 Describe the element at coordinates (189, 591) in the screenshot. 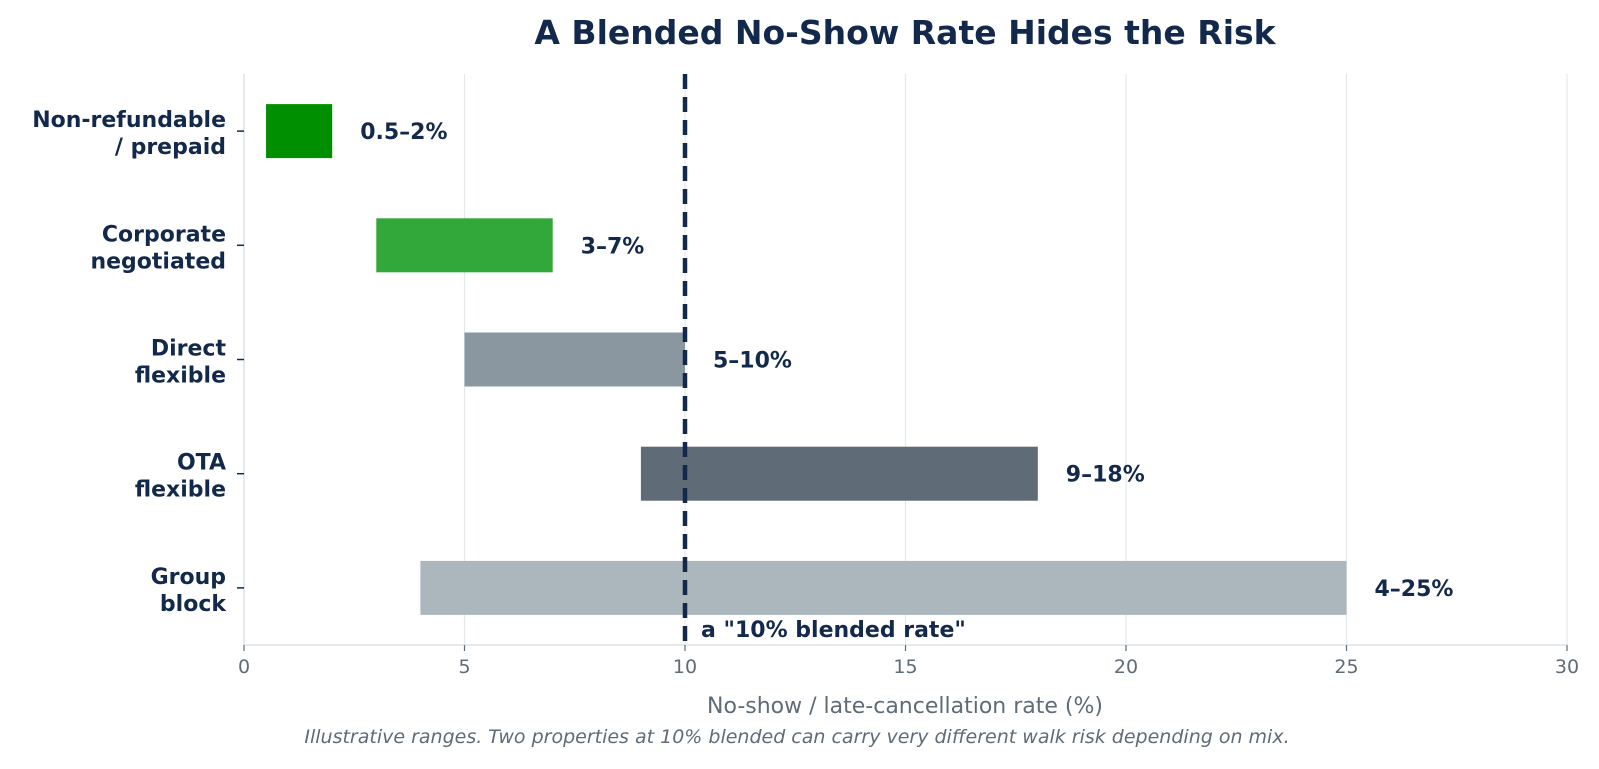

I see `category-label-group-block: Group block` at that location.